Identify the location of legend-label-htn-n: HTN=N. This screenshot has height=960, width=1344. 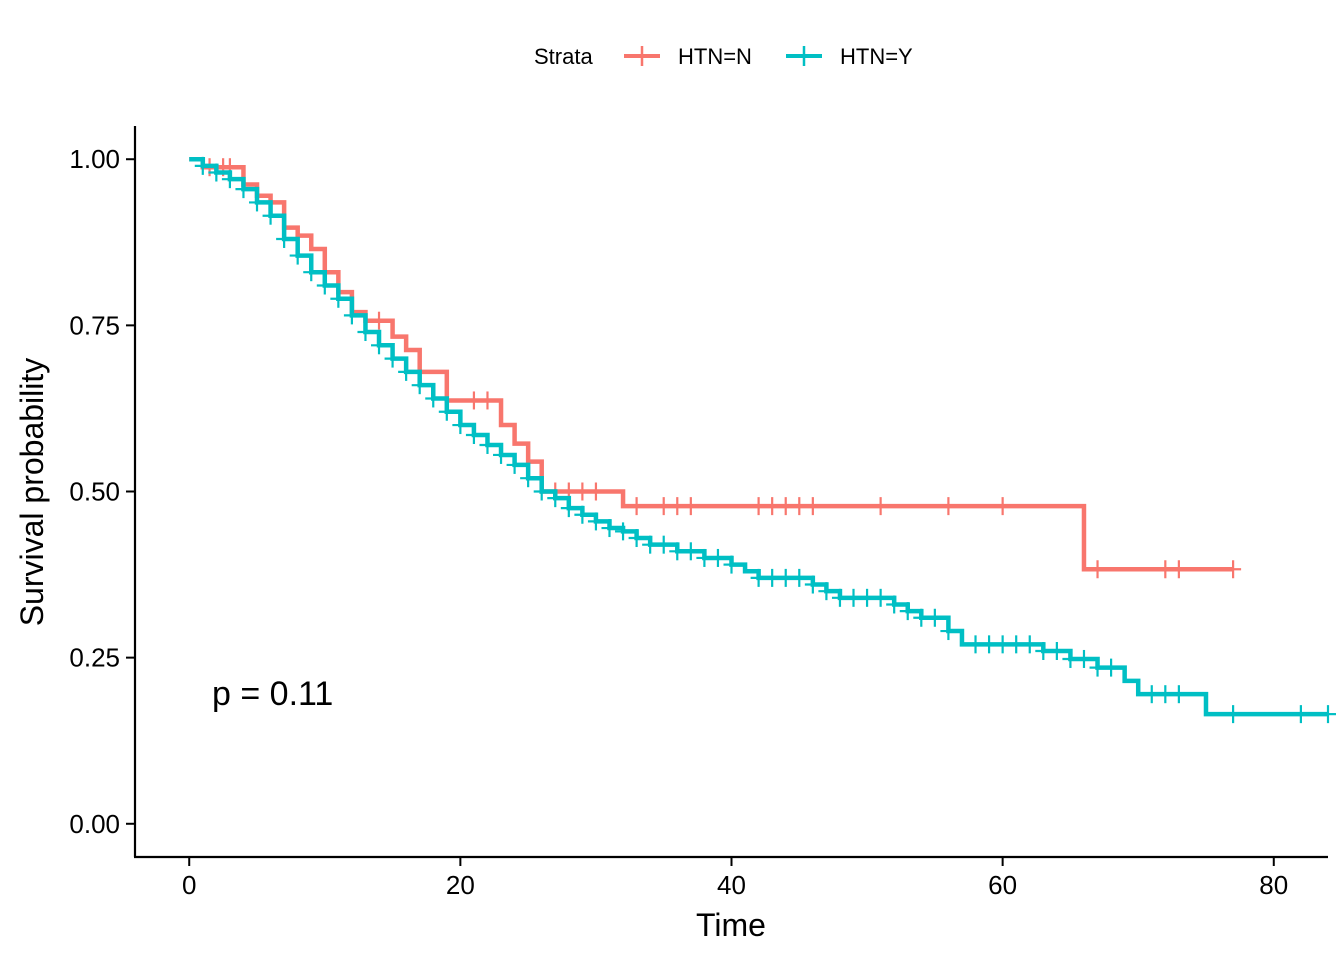
(715, 56).